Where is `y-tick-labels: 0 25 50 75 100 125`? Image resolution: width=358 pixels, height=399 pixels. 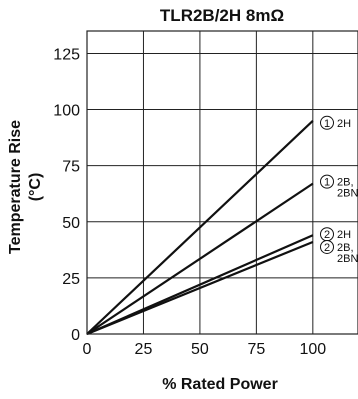 y-tick-labels: 0 25 50 75 100 125 is located at coordinates (66, 195).